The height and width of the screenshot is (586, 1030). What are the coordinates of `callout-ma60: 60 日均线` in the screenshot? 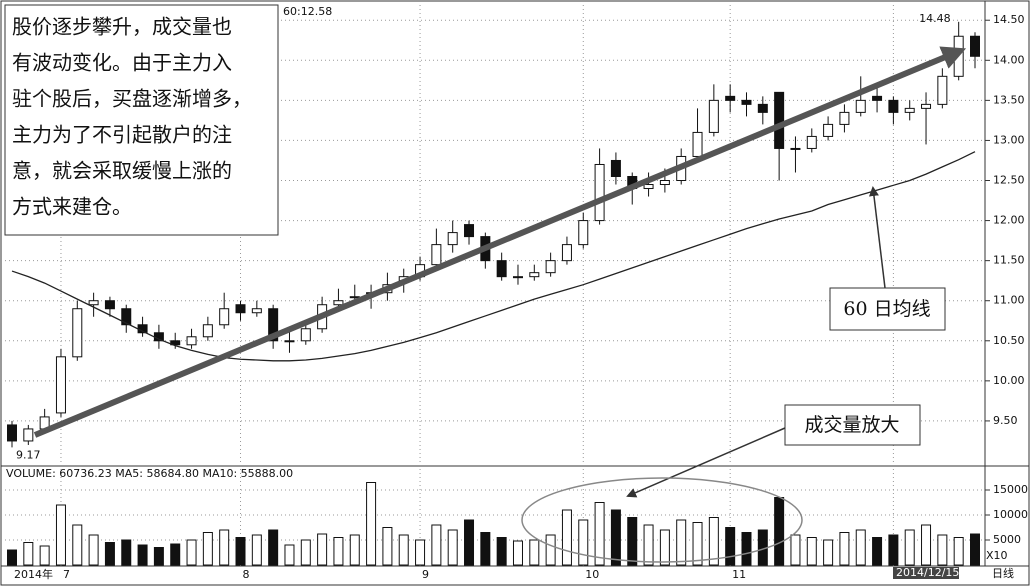 It's located at (886, 309).